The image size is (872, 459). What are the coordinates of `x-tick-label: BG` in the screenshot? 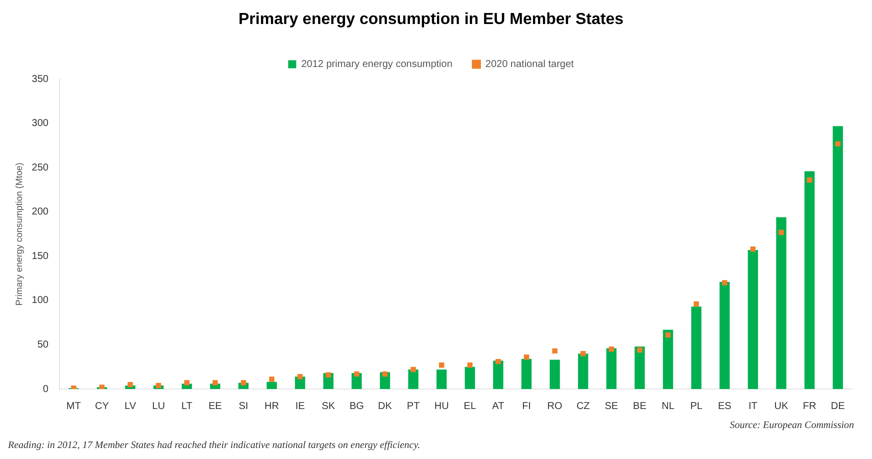 It's located at (356, 406).